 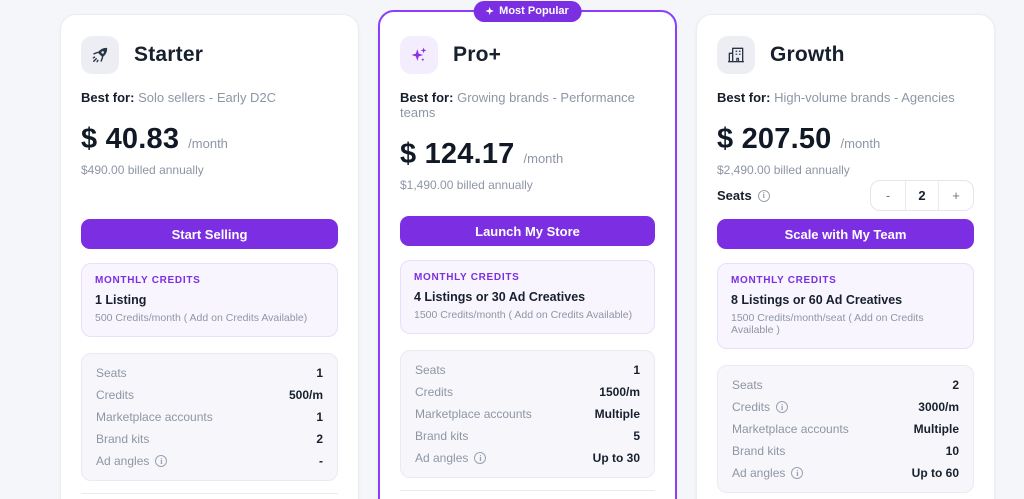 I want to click on spec-row-credits: Credits 3000/m, so click(x=845, y=407).